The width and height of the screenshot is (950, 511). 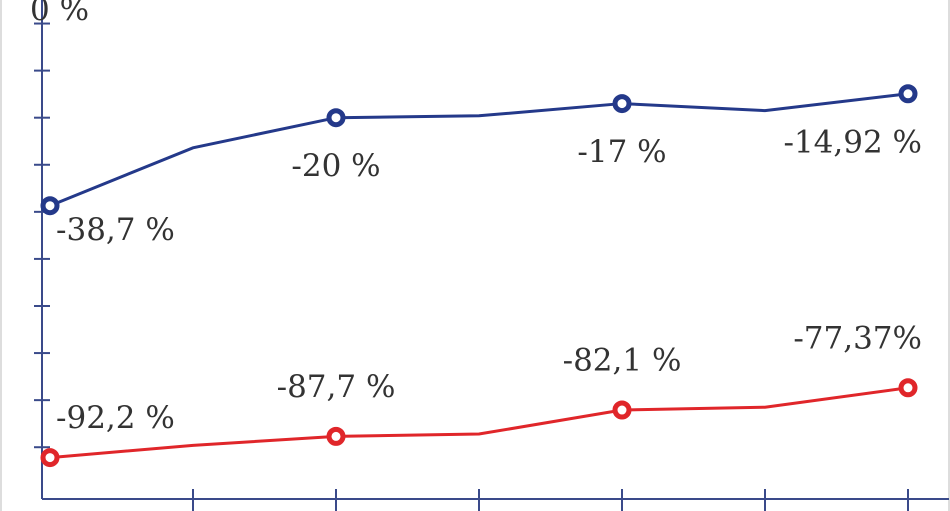 I want to click on data-label: -87,7 %, so click(x=336, y=387).